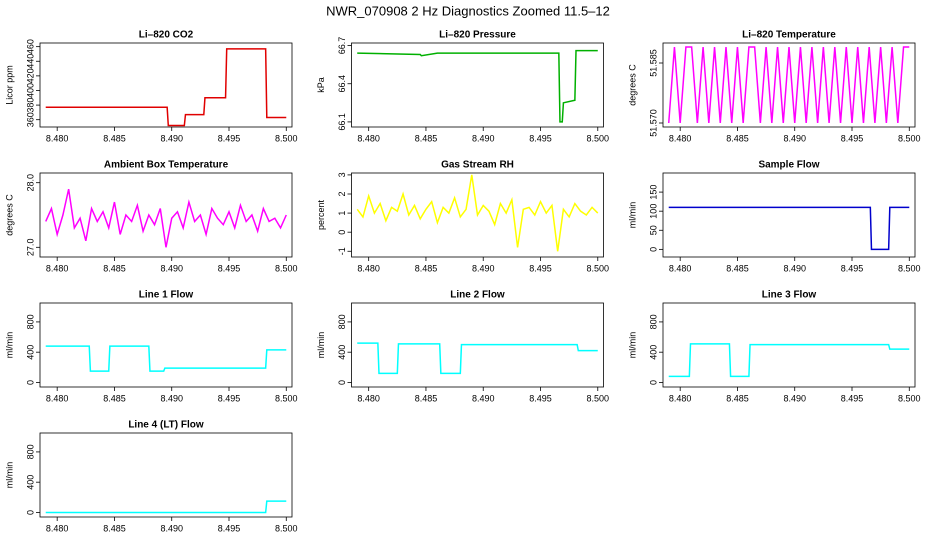 The image size is (936, 540). I want to click on y-tick-label: 66.7, so click(342, 46).